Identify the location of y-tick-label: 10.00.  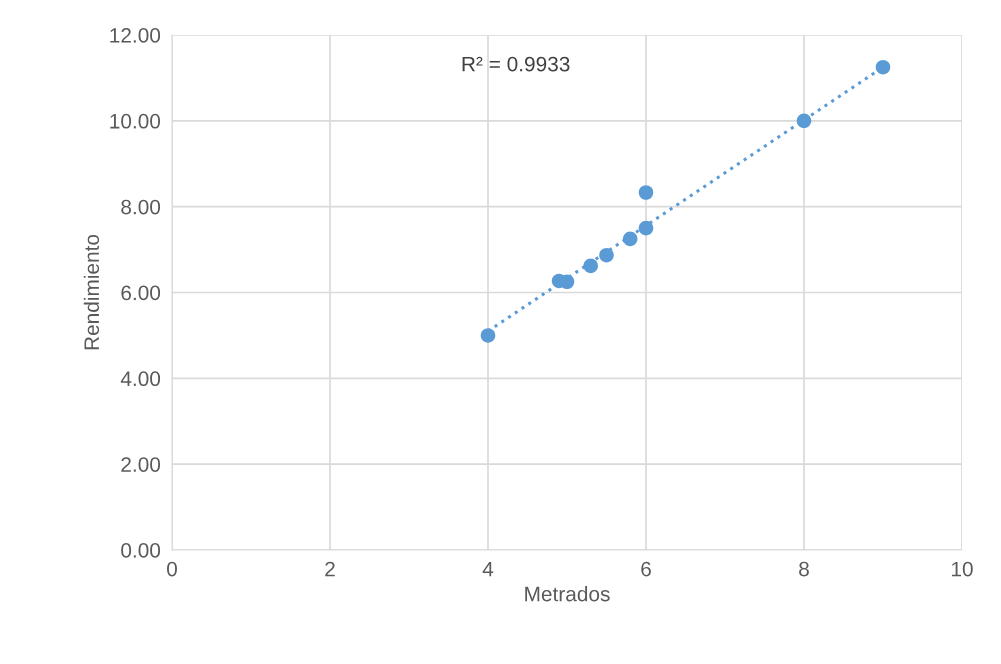
(135, 121).